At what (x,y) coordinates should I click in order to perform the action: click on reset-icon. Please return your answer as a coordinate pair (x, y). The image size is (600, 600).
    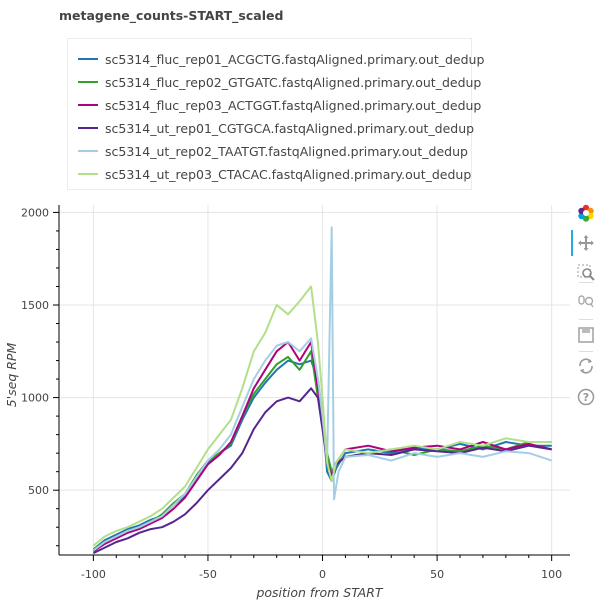
    Looking at the image, I should click on (586, 366).